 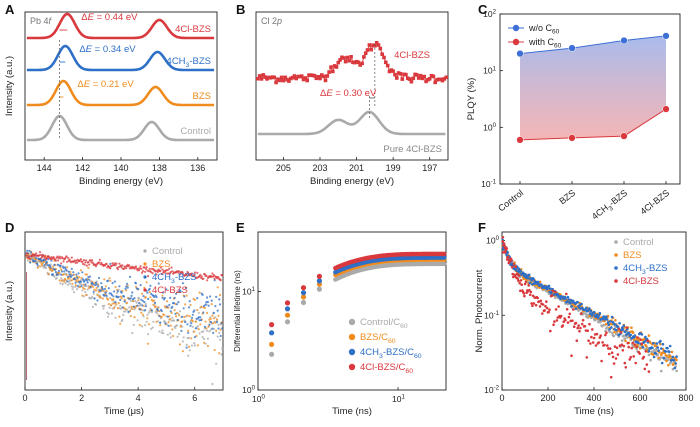 I want to click on panel-a-xtick-4: 136, so click(x=197, y=168).